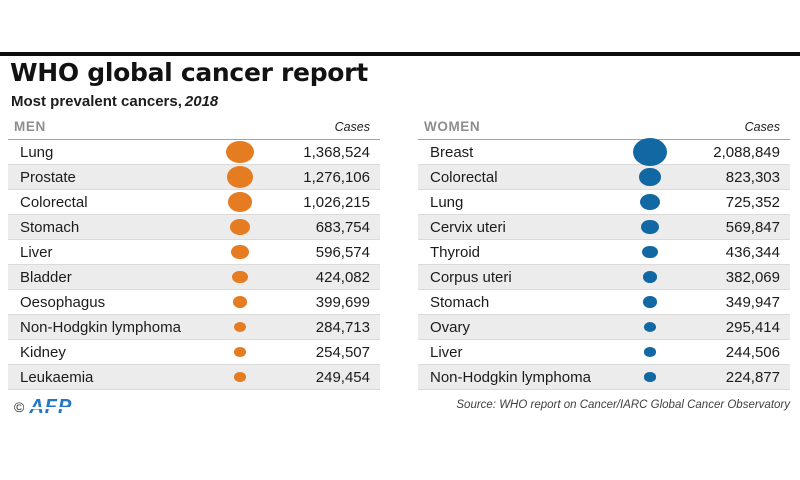 Image resolution: width=800 pixels, height=480 pixels. I want to click on table-row: Colorectal 1,026,215, so click(194, 202).